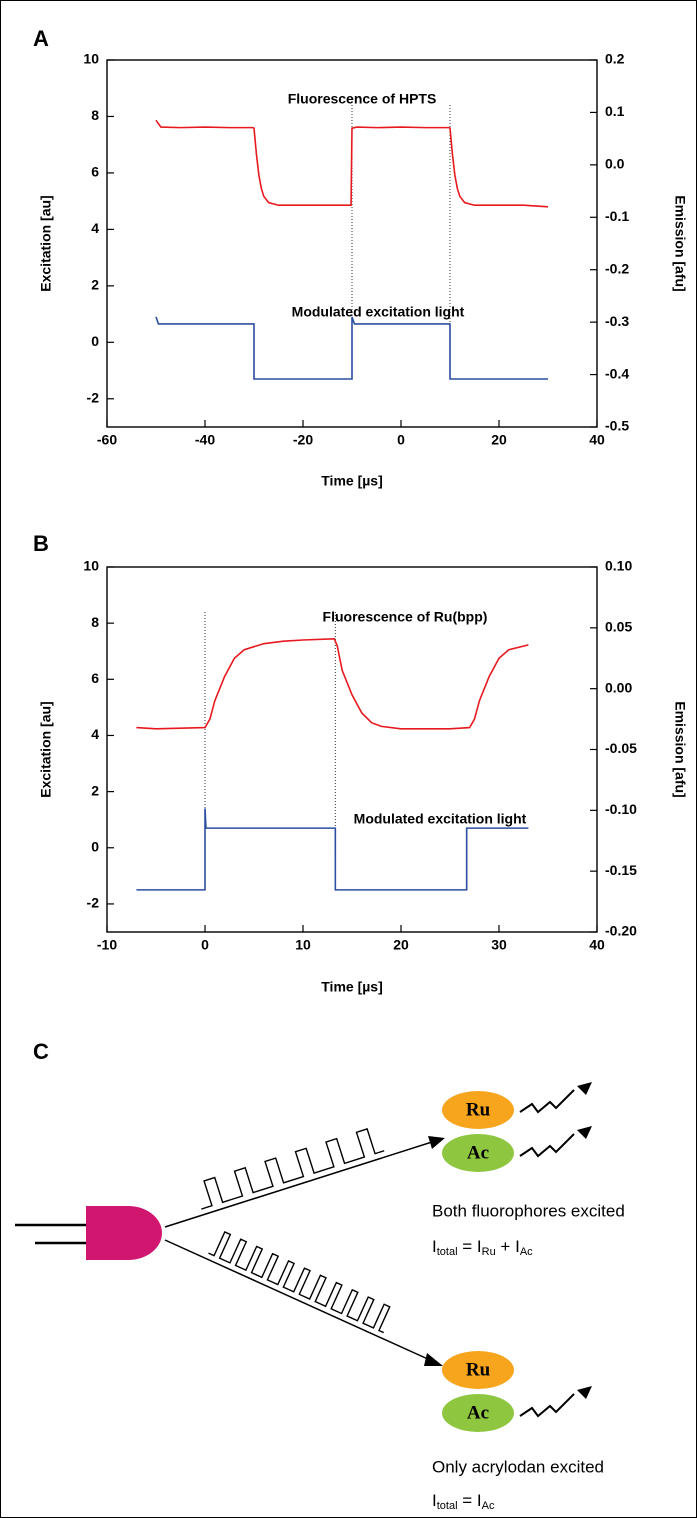 This screenshot has width=697, height=1518. Describe the element at coordinates (617, 321) in the screenshot. I see `y2-tick-label: -0.3` at that location.